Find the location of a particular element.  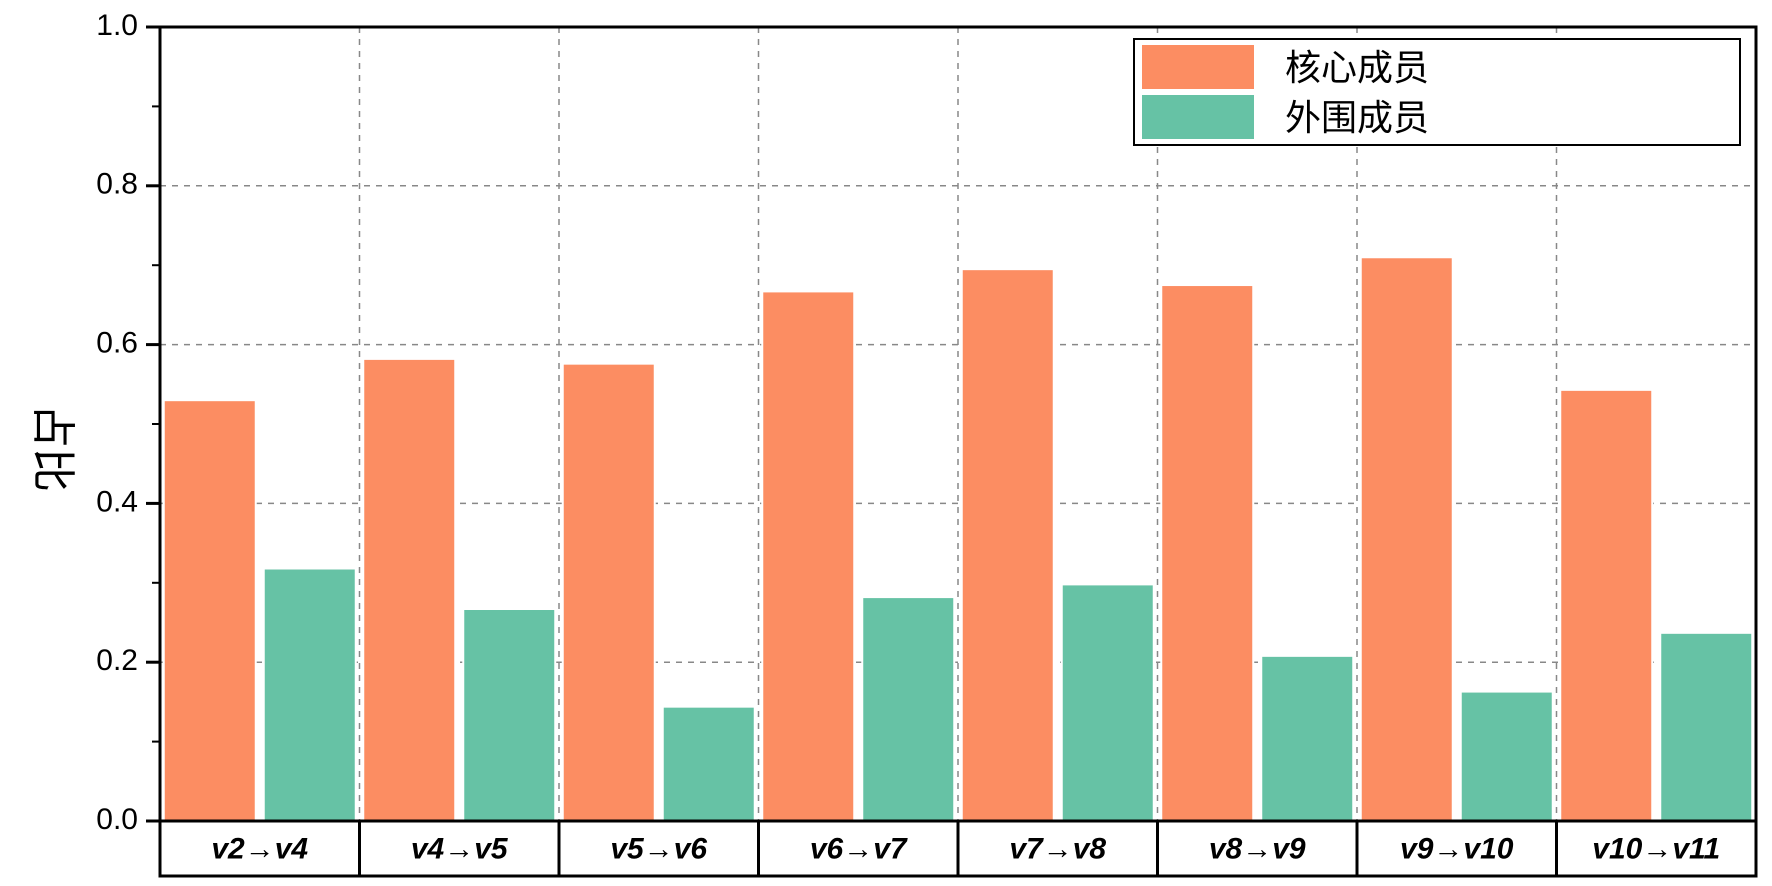

x-category-label: v8→v9 is located at coordinates (1257, 848).